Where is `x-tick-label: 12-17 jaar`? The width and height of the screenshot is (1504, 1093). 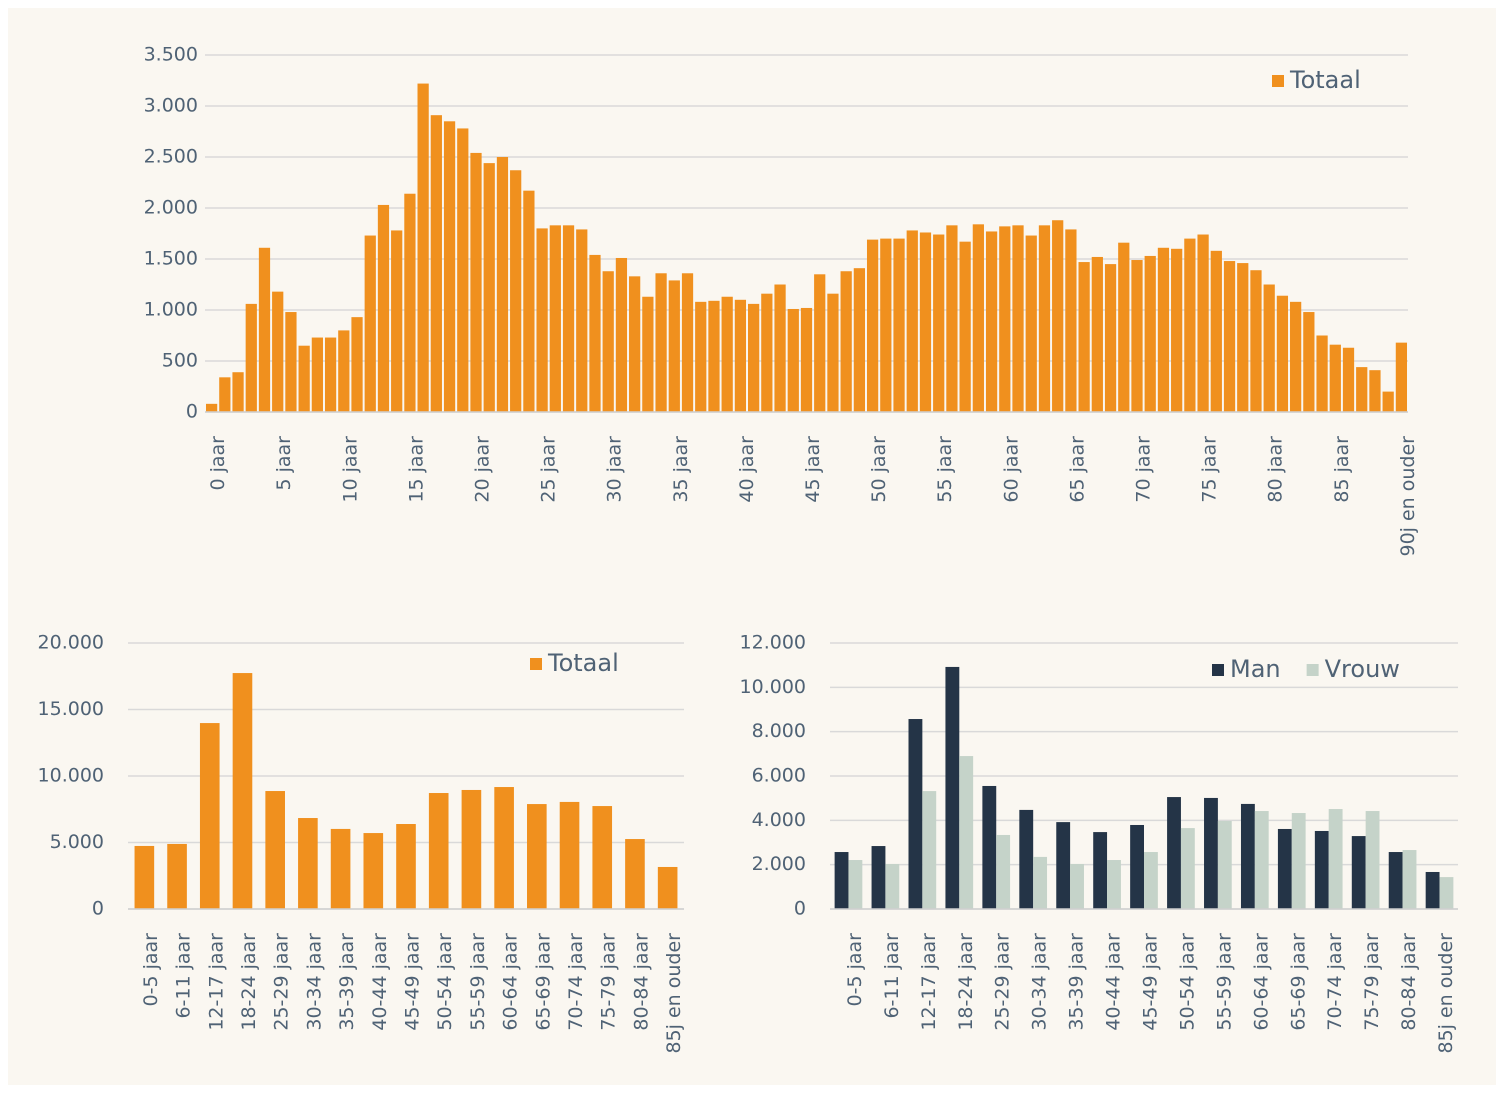 x-tick-label: 12-17 jaar is located at coordinates (216, 982).